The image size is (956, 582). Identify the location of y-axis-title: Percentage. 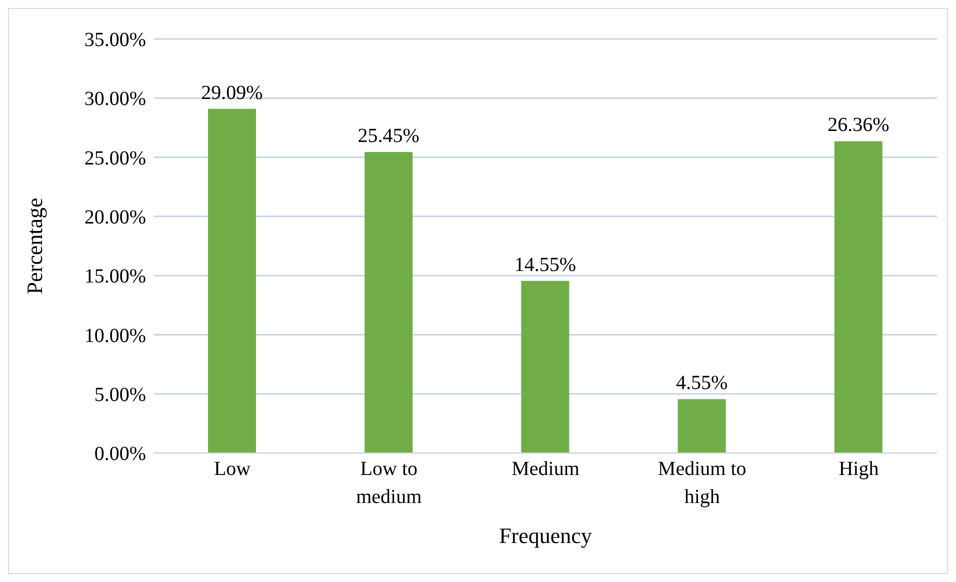
(34, 246).